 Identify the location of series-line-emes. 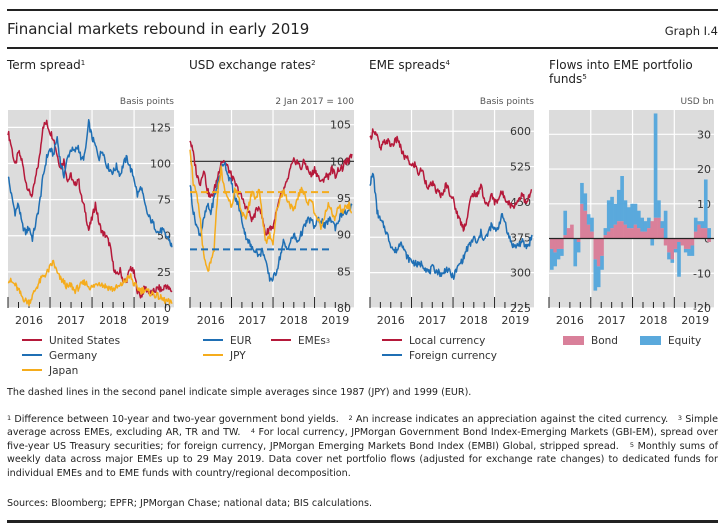
(271, 188).